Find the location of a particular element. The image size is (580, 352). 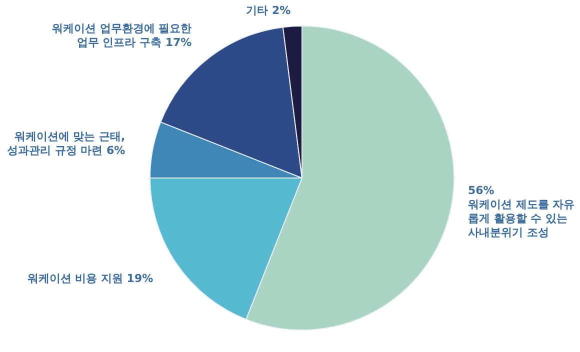

slice-label: 워케이션 비용 지원 19% is located at coordinates (90, 279).